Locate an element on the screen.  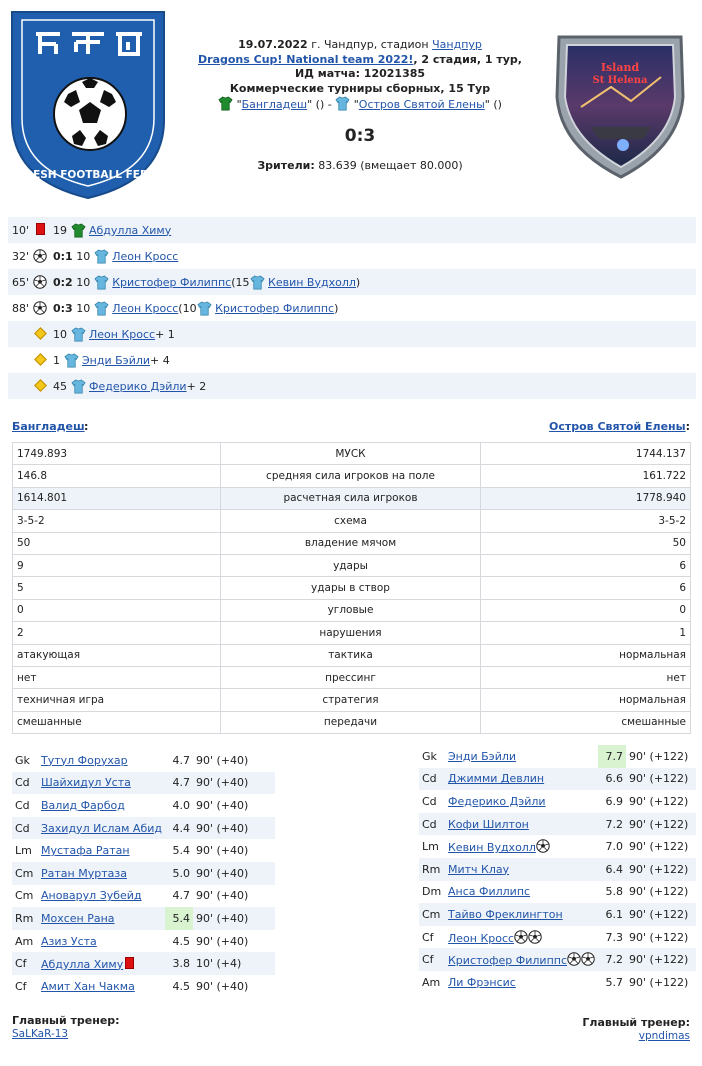
home-coach-title: Главный тренер: is located at coordinates (66, 1020).